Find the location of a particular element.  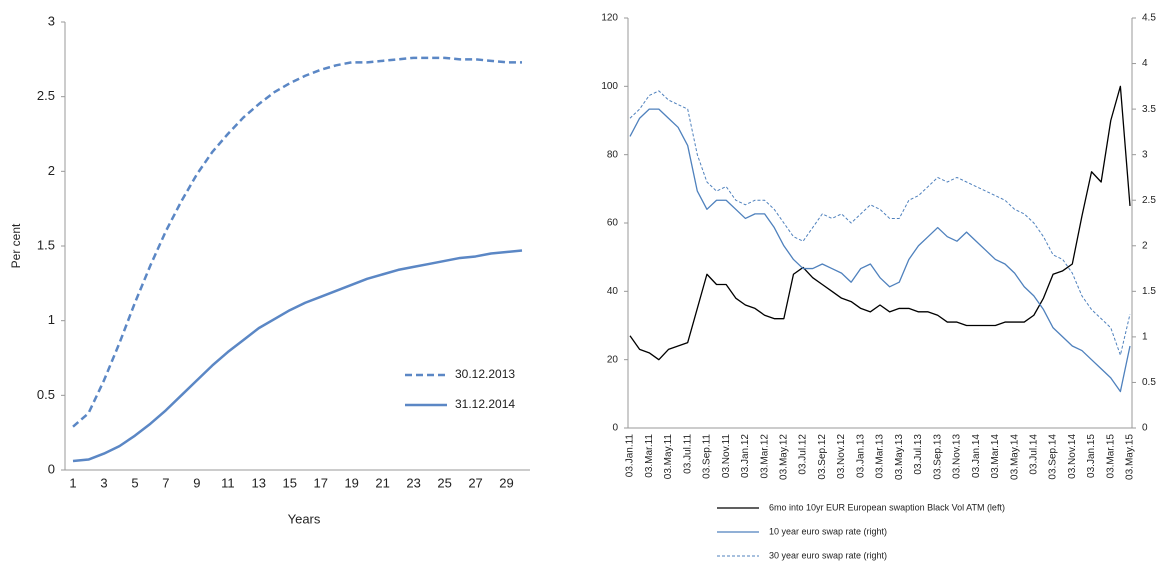

y2-tick-label: 3.5 is located at coordinates (1149, 109).